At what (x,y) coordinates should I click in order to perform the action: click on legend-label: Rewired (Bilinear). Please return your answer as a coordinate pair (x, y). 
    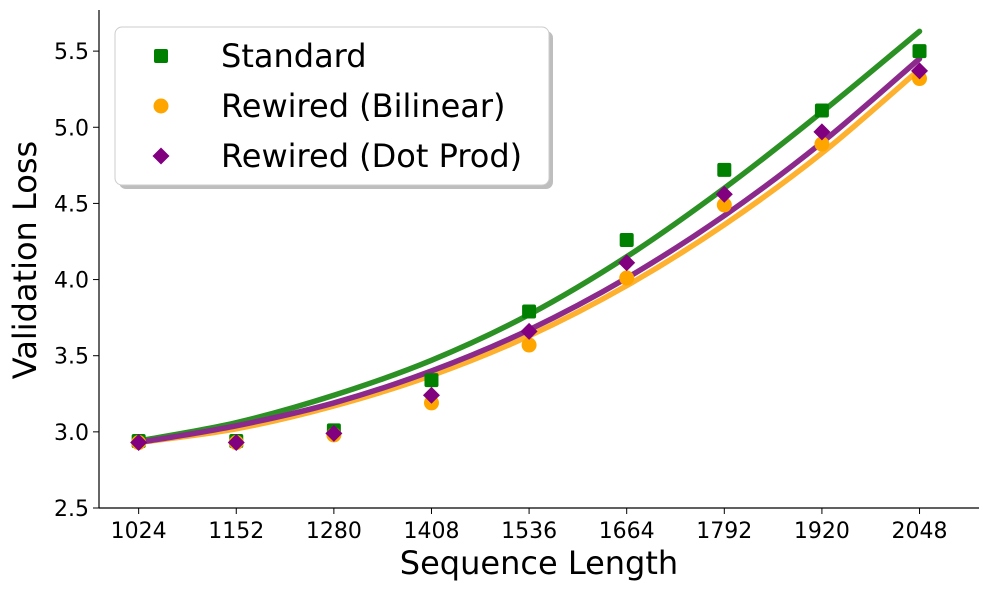
    Looking at the image, I should click on (363, 106).